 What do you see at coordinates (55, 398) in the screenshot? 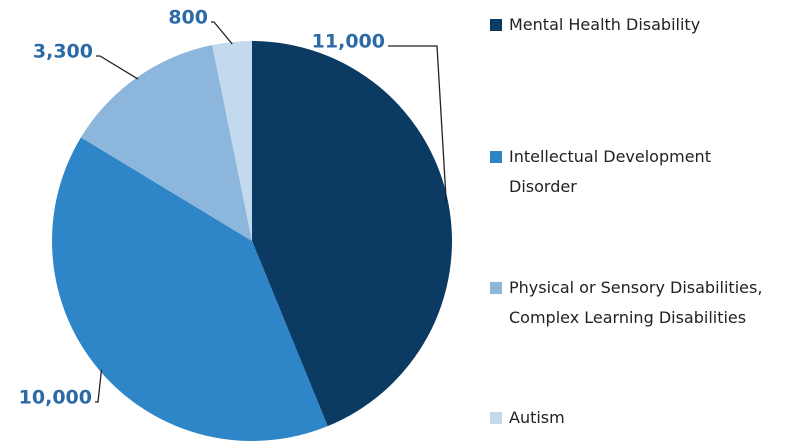
I see `data-label: 10,000` at bounding box center [55, 398].